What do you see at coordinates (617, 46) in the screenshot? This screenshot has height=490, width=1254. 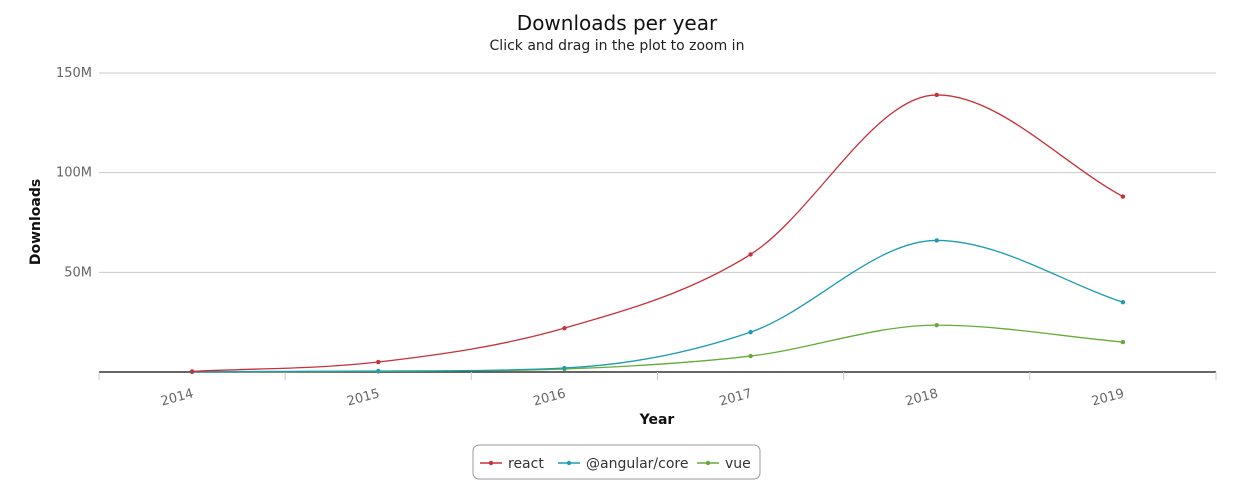 I see `chart-subtitle: Click and drag in the plot to zoom in` at bounding box center [617, 46].